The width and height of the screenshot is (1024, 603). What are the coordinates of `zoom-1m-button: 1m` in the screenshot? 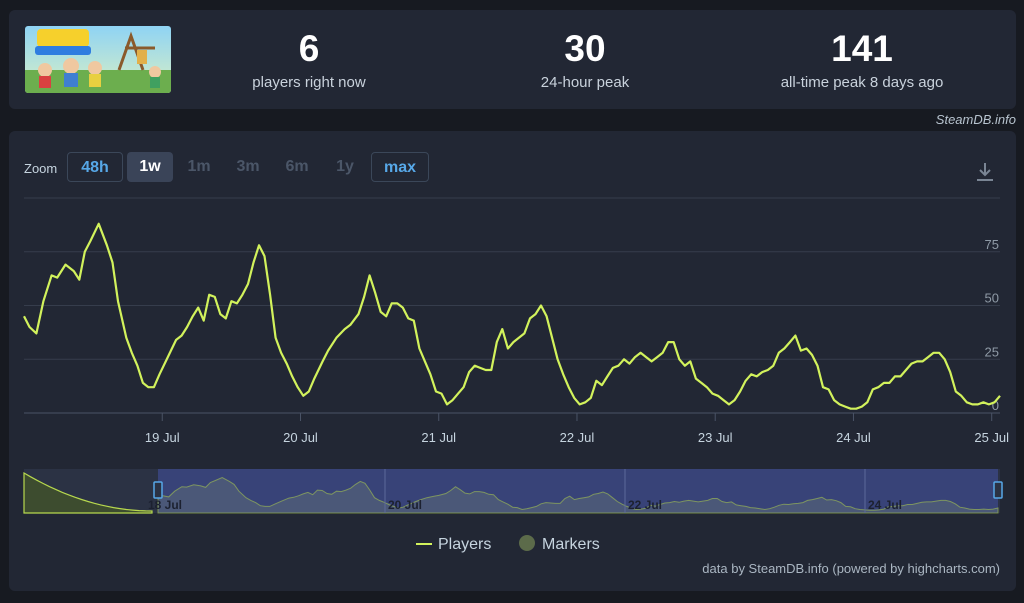 It's located at (199, 166).